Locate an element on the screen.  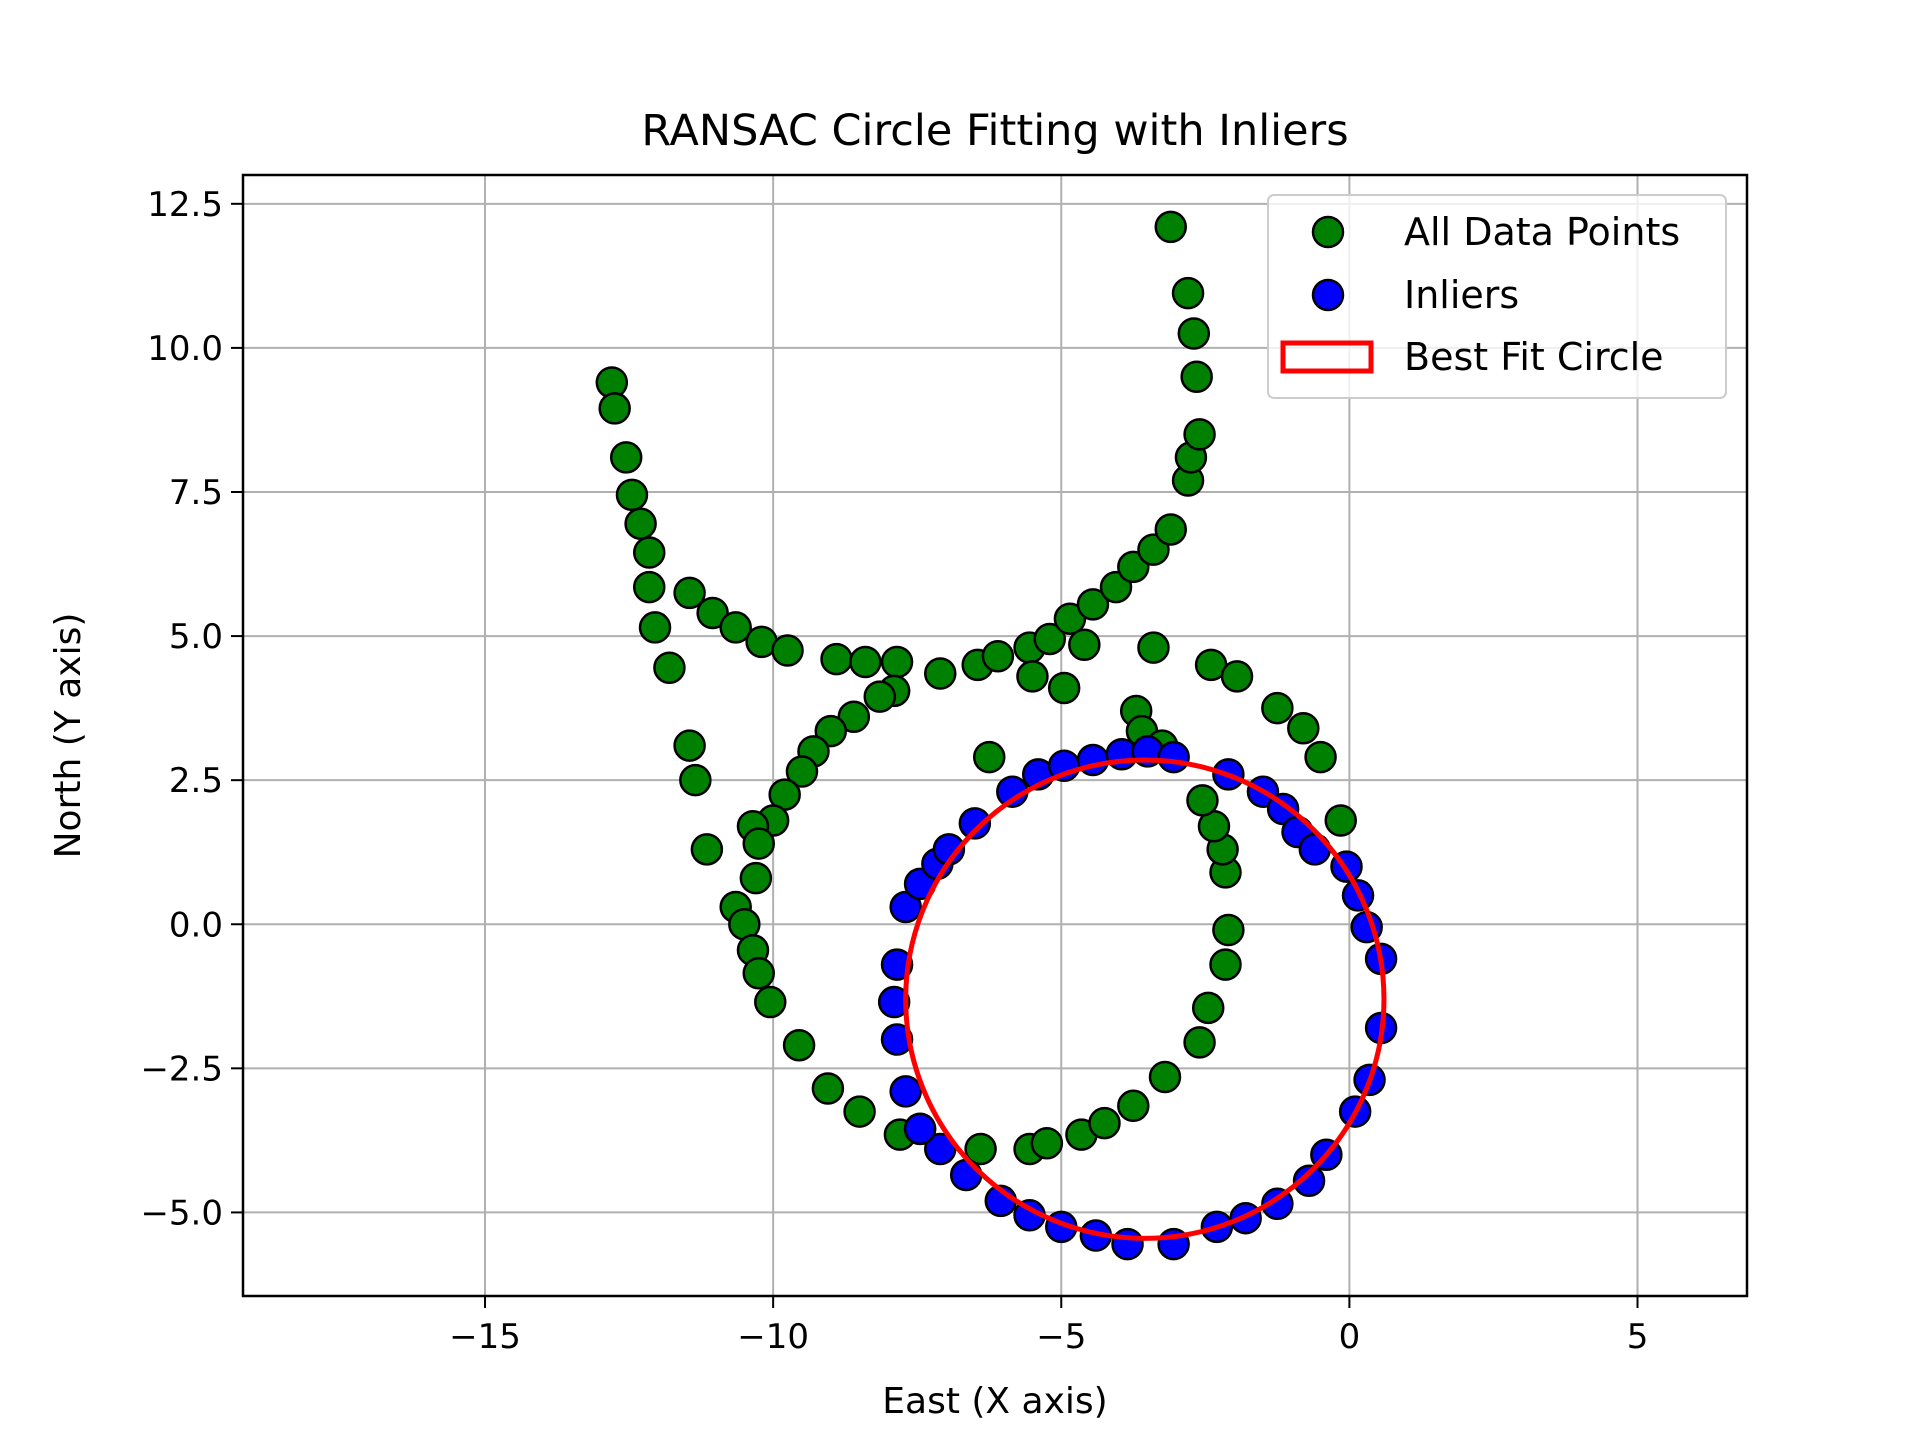
legend-marker-all-data-points is located at coordinates (1328, 232).